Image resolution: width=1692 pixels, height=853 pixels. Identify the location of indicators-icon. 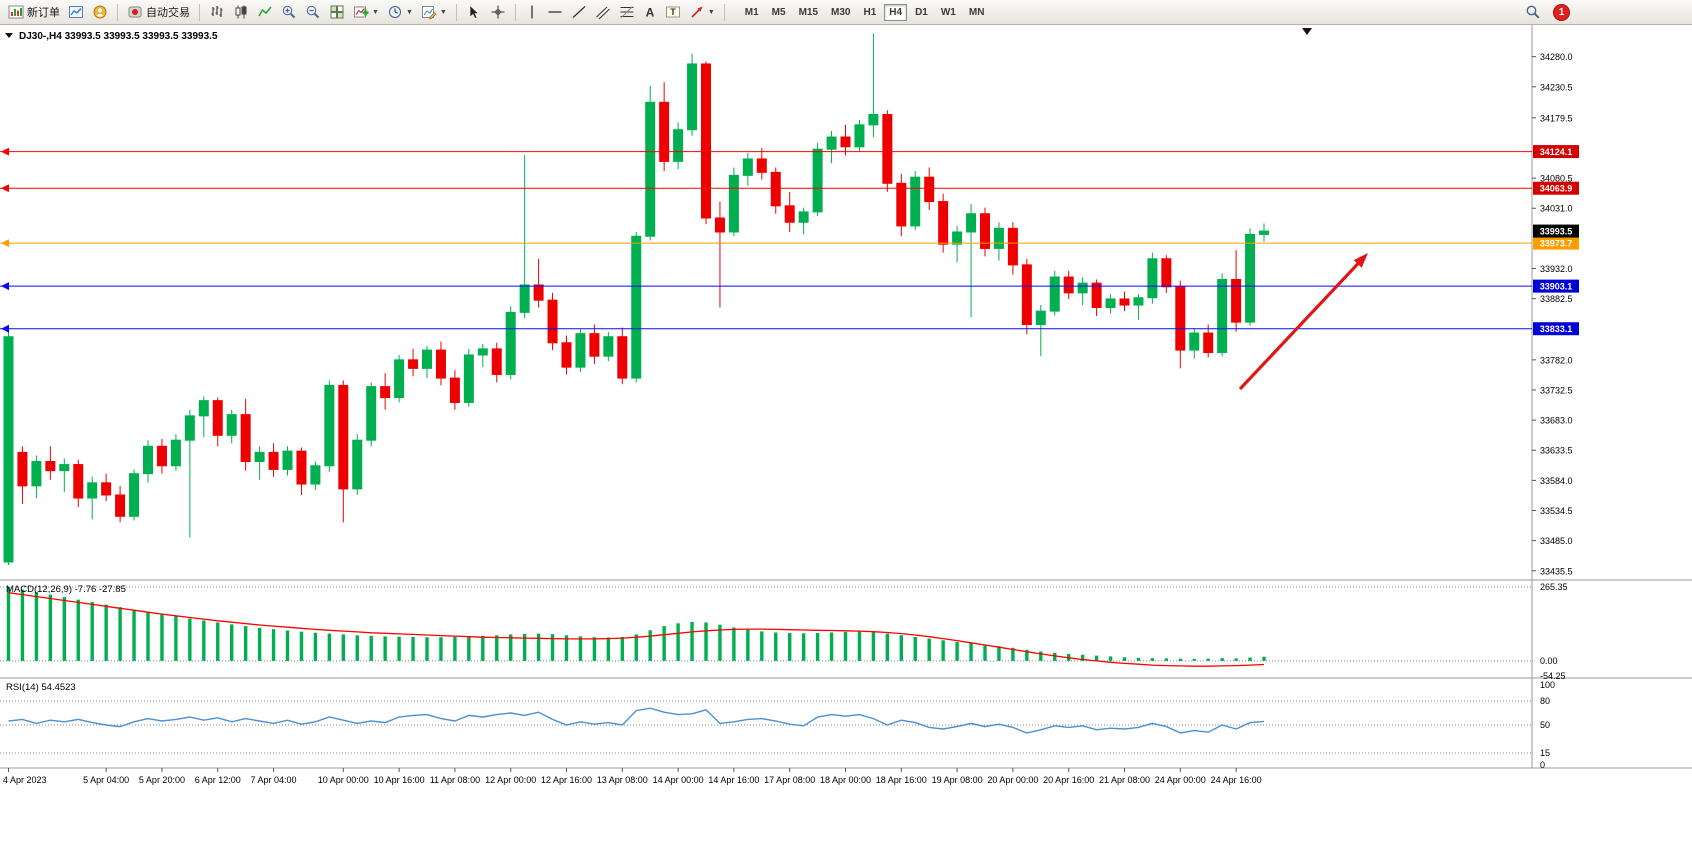
(361, 12).